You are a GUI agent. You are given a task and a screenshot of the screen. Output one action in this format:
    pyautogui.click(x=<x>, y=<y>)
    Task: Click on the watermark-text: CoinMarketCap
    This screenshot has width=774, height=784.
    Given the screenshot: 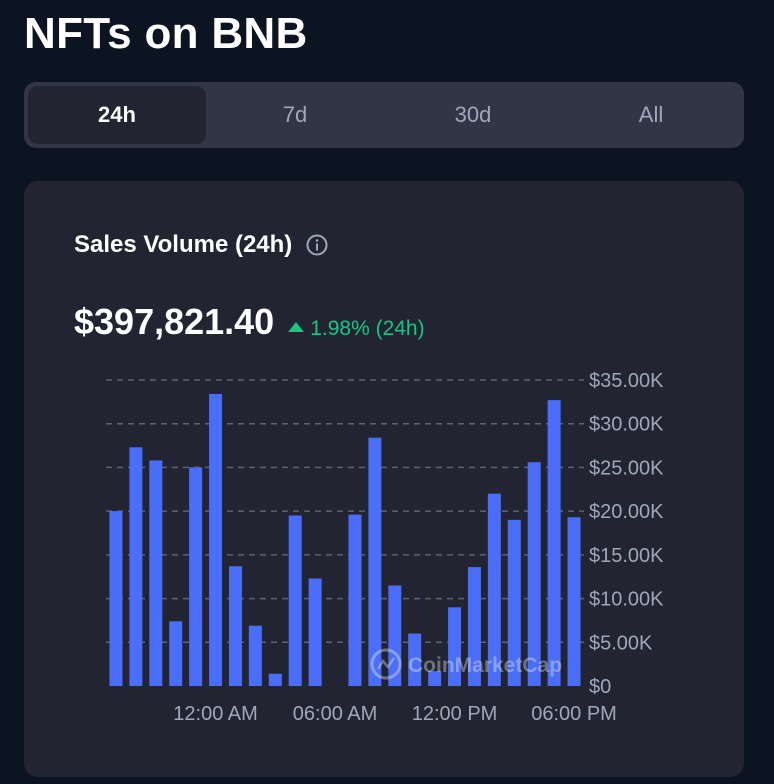 What is the action you would take?
    pyautogui.click(x=485, y=665)
    